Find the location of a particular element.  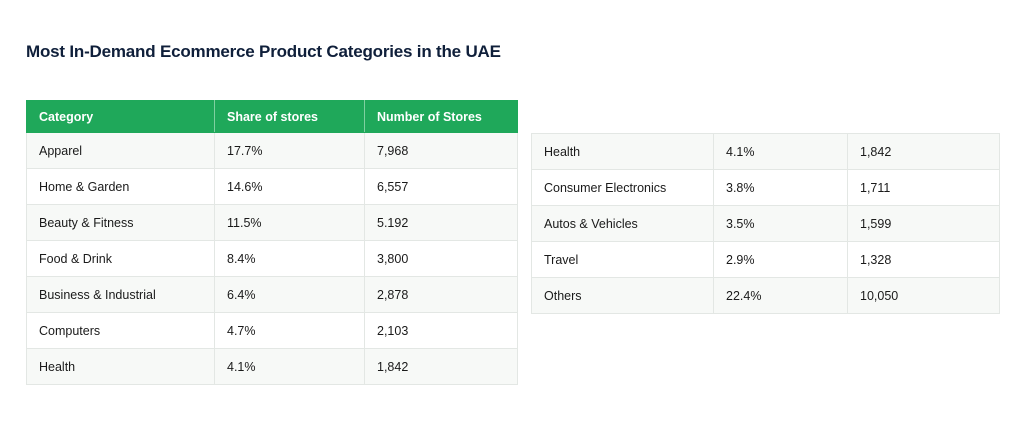

table-row: Consumer Electronics 3.8% 1,711 is located at coordinates (765, 187).